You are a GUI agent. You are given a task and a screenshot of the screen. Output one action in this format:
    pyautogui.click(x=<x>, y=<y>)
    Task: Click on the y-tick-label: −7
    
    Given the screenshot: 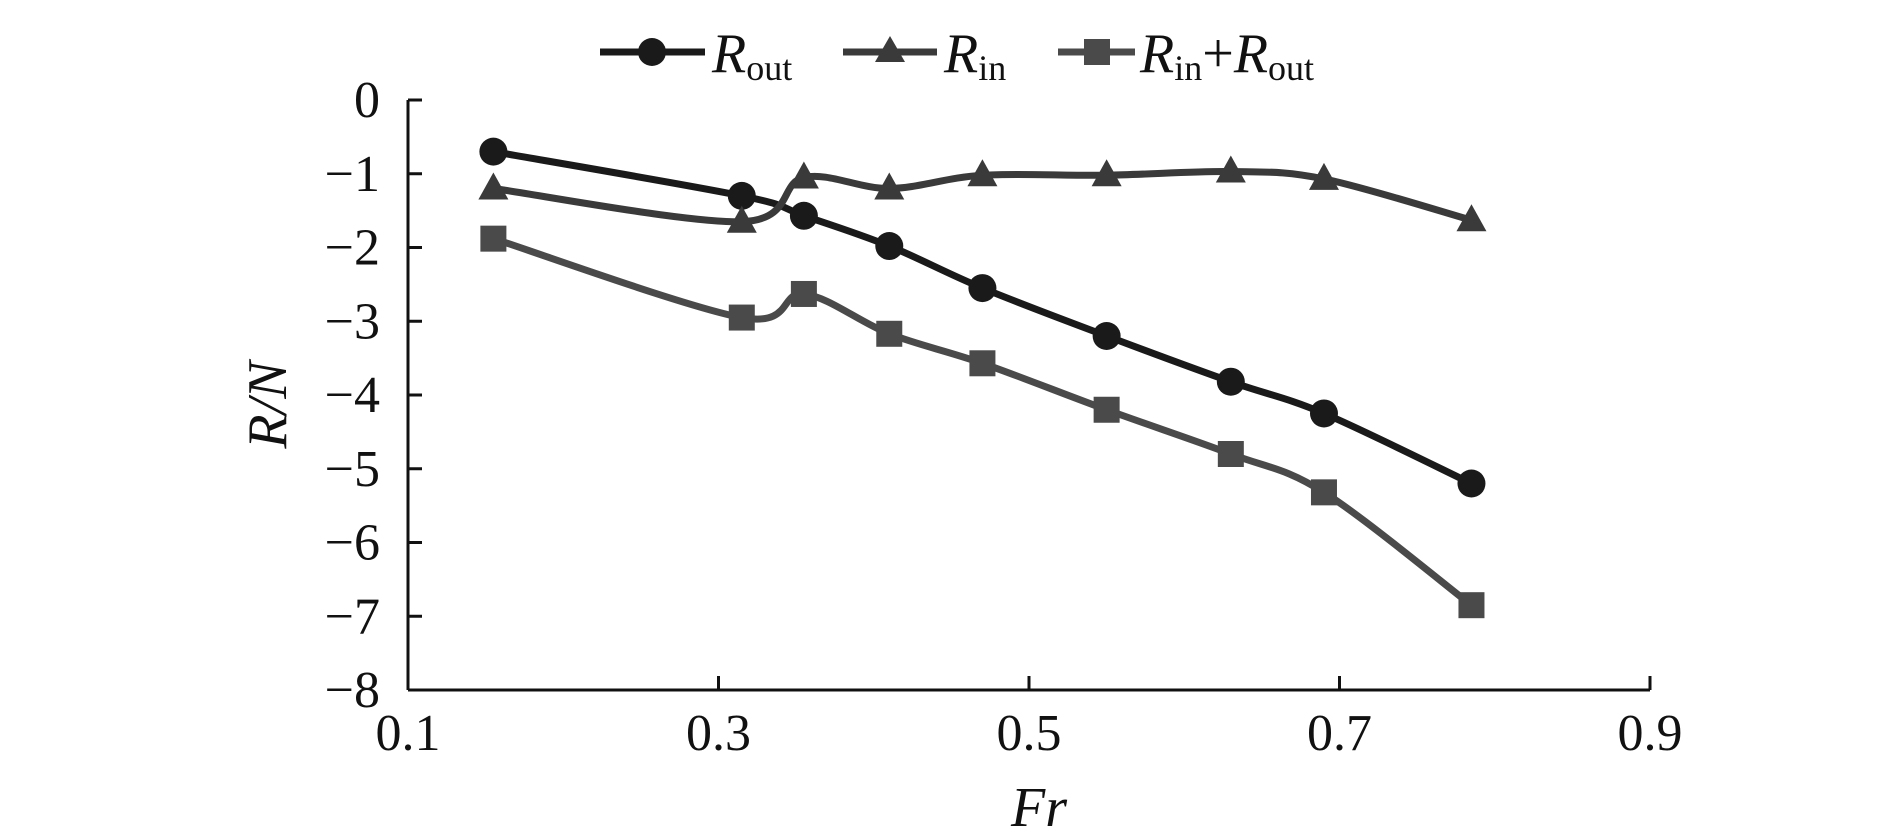 What is the action you would take?
    pyautogui.click(x=352, y=616)
    